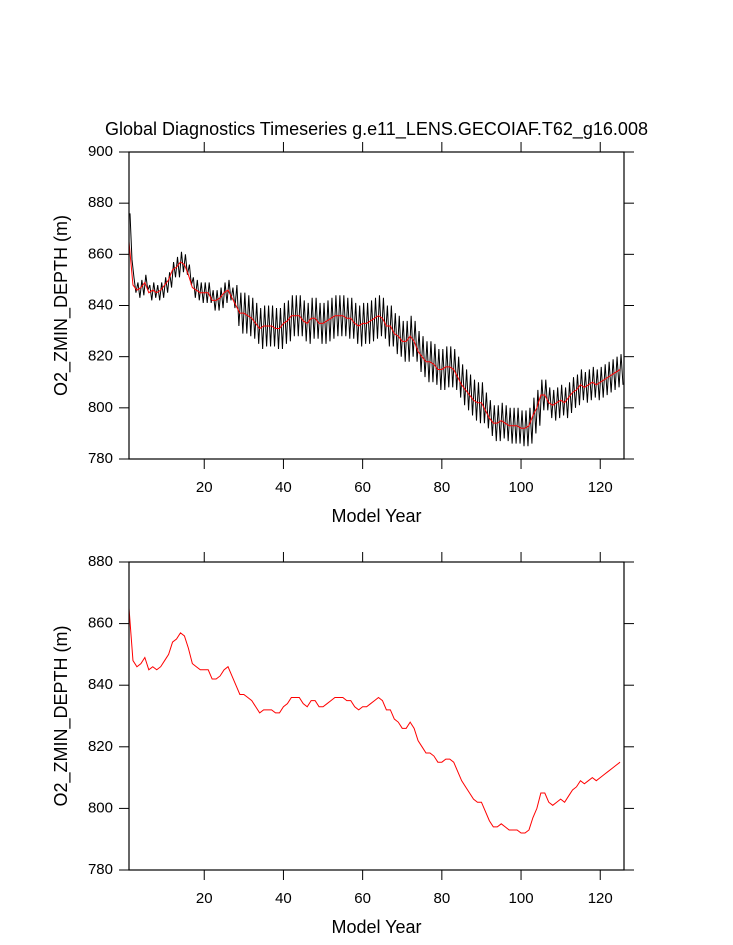  I want to click on data-line, so click(374, 335).